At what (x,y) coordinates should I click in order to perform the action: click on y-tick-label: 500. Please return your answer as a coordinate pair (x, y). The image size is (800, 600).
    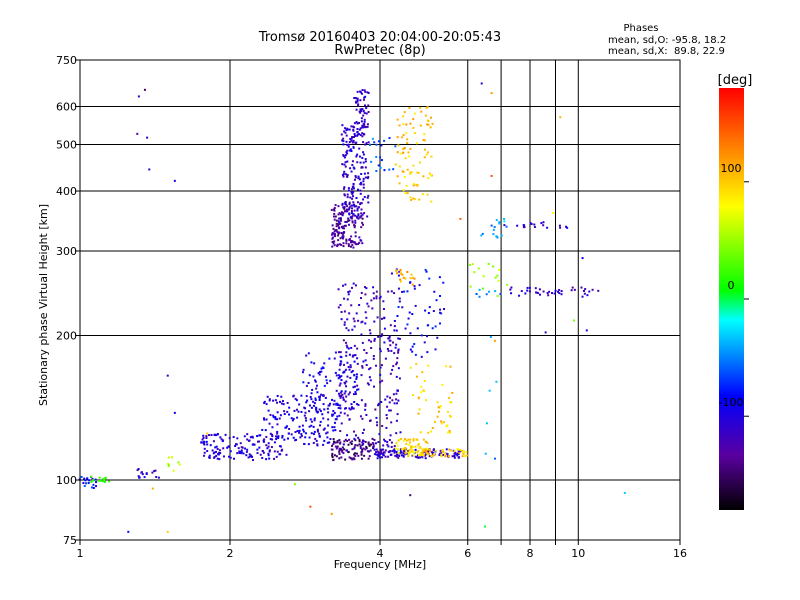
    Looking at the image, I should click on (66, 145).